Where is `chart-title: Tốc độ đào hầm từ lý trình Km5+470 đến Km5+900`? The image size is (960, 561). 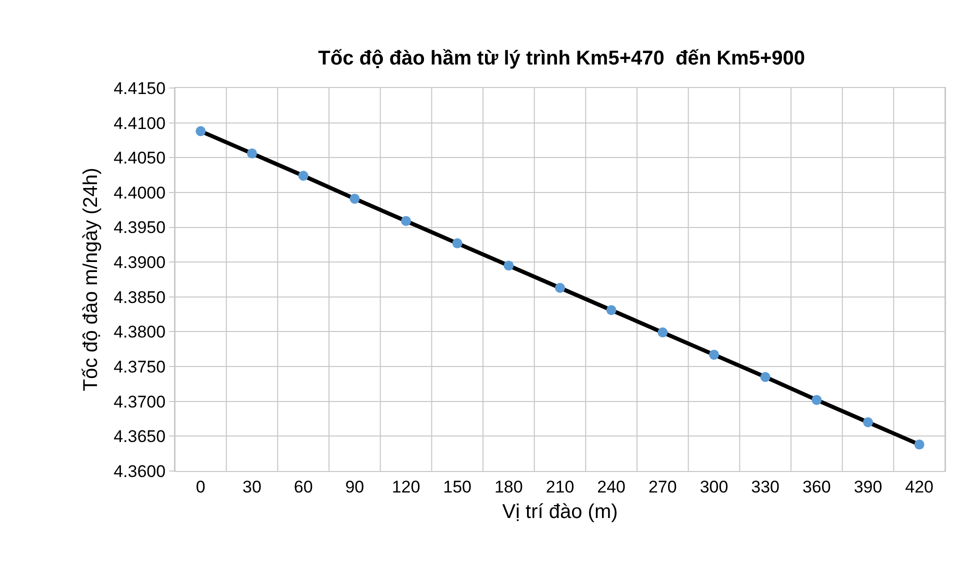
chart-title: Tốc độ đào hầm từ lý trình Km5+470 đến Km5+900 is located at coordinates (562, 58).